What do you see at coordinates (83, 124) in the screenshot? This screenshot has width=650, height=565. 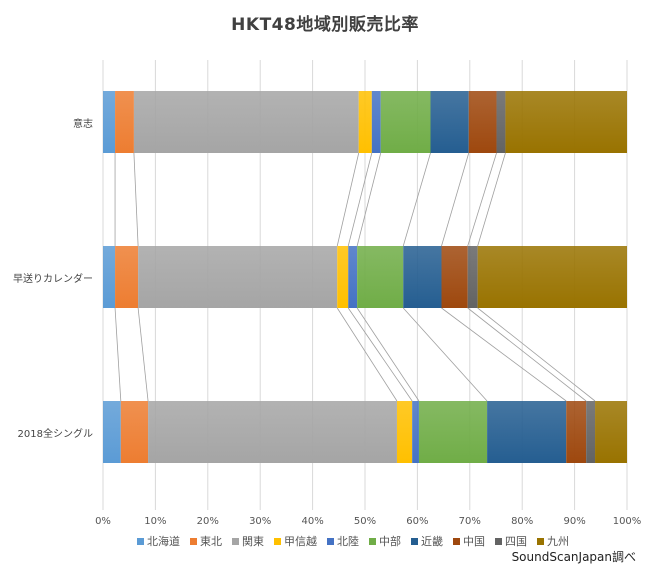 I see `category-label: 意志` at bounding box center [83, 124].